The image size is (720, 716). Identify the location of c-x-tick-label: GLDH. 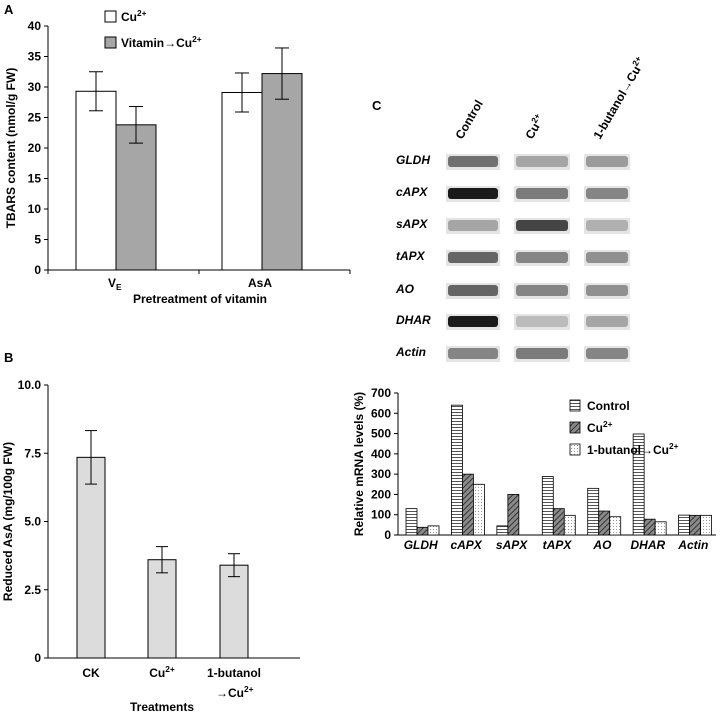
(421, 545).